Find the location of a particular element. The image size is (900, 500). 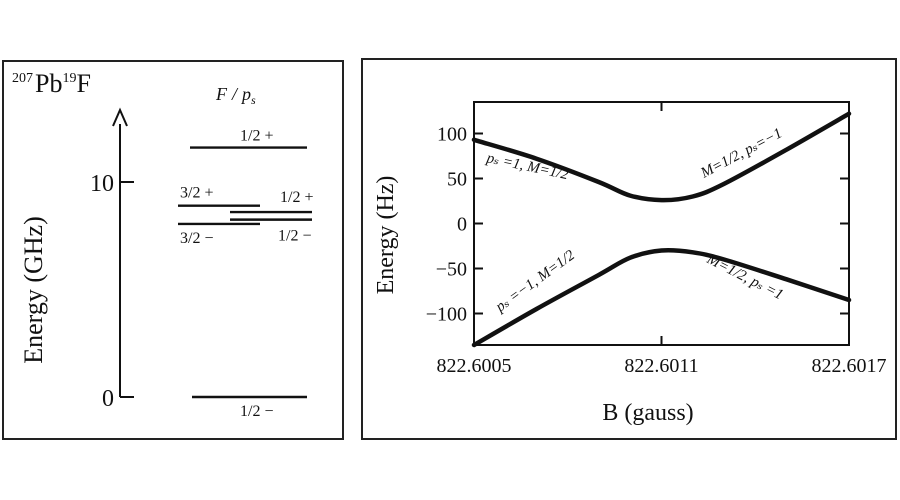

energy-level-label-2: 1/2 + is located at coordinates (296, 197).